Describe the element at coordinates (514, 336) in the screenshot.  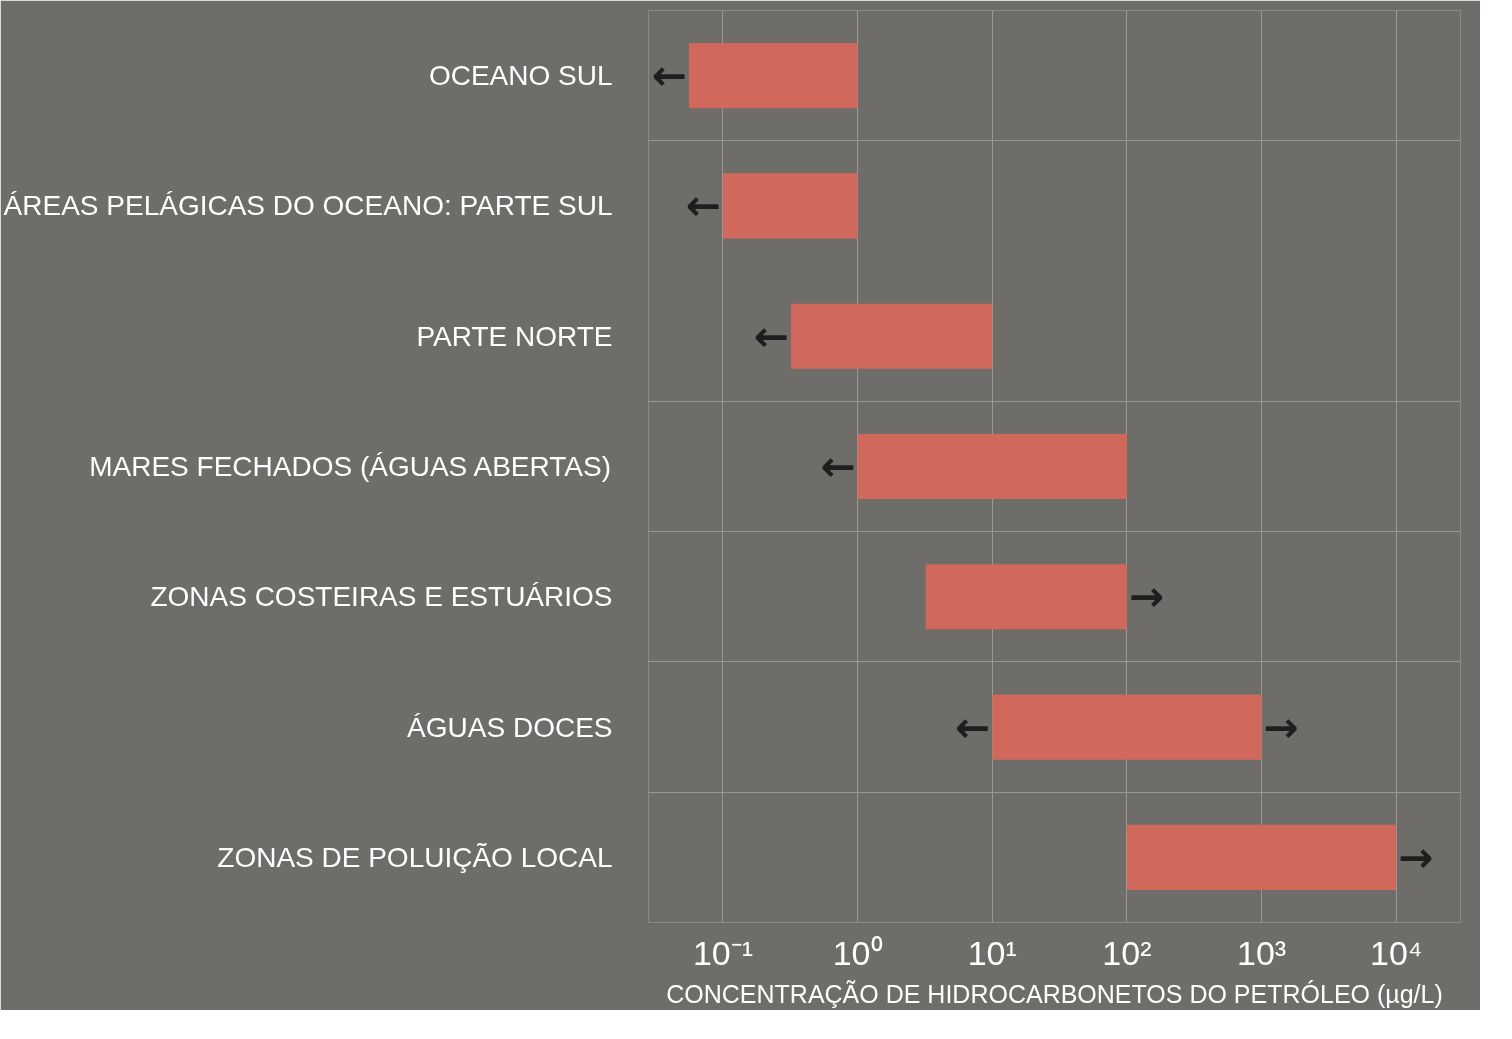
I see `y-tick-label: PARTE NORTE` at that location.